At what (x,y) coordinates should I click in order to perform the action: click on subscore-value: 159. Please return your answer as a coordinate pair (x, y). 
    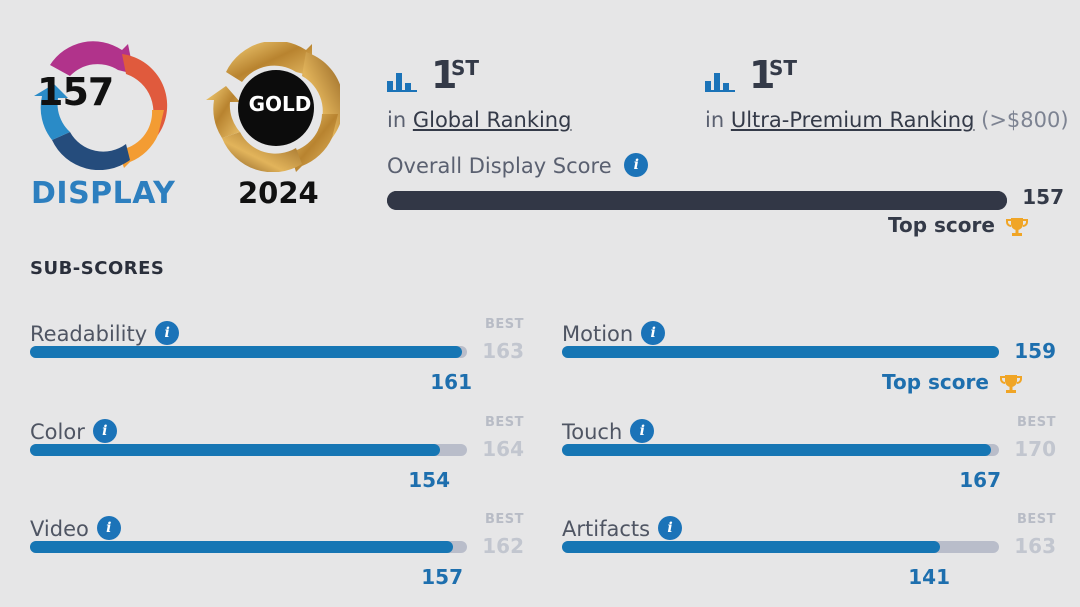
    Looking at the image, I should click on (1035, 351).